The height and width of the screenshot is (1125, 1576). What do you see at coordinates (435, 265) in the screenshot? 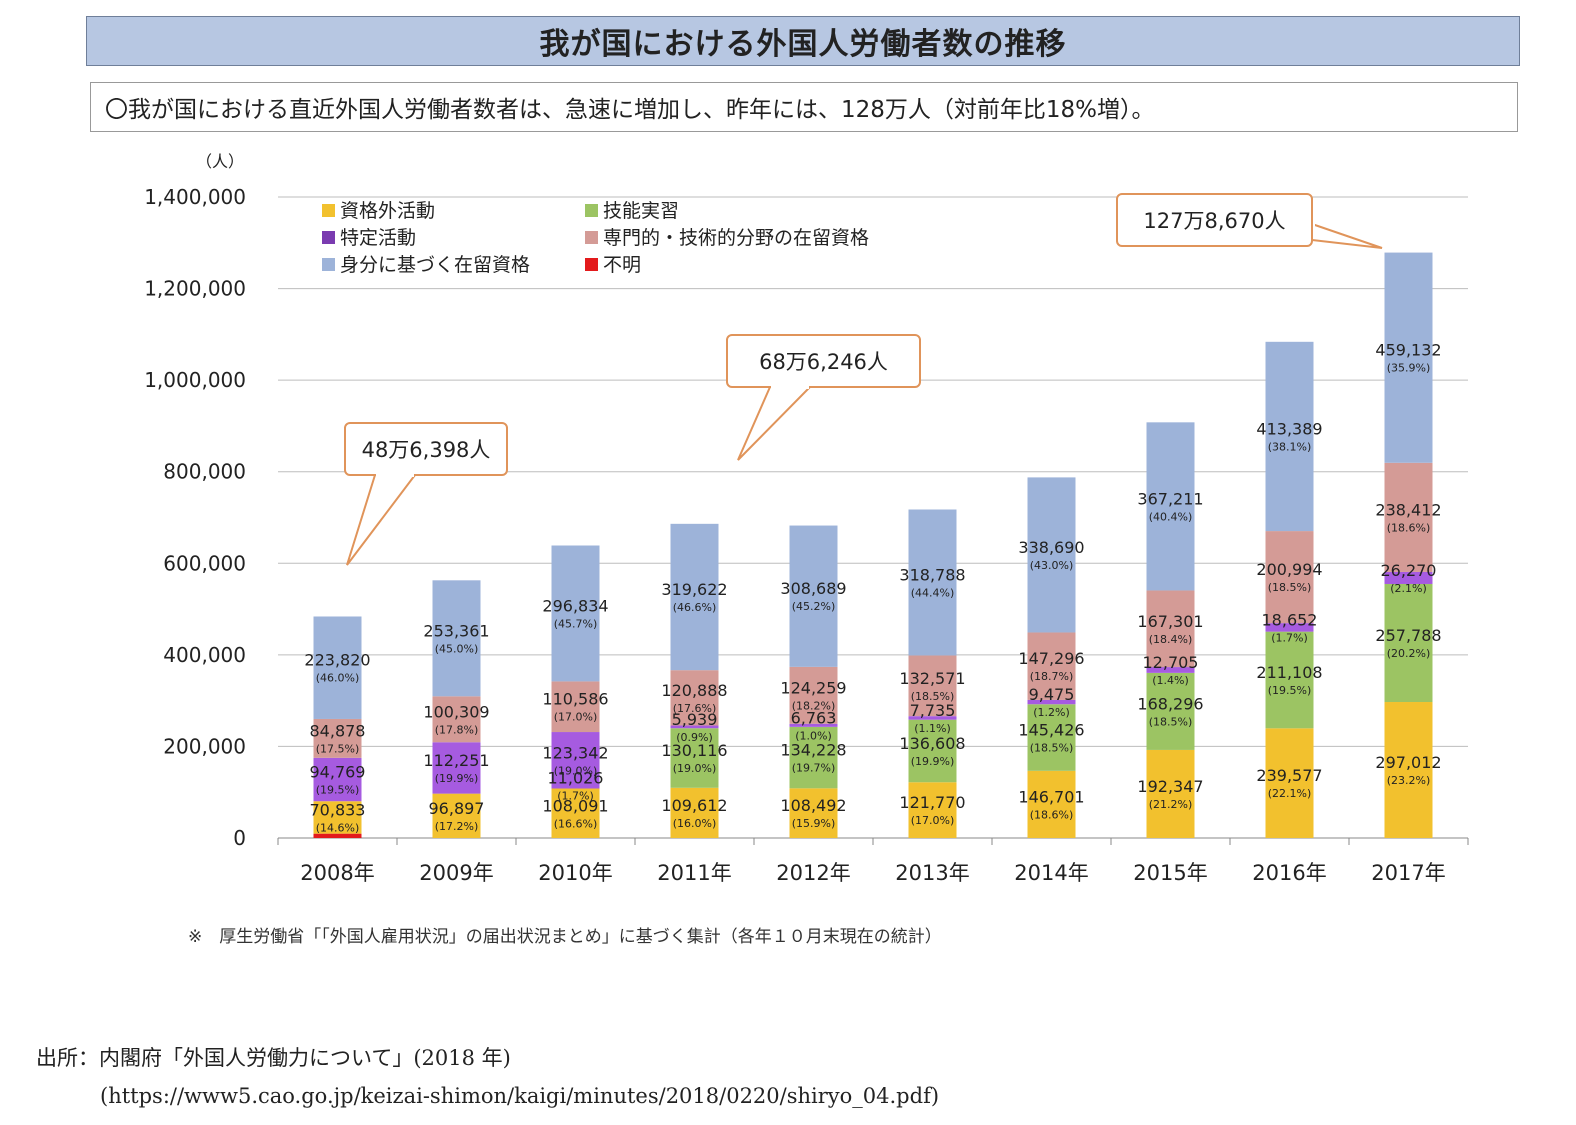
I see `legend-label: 身分に基づく在留資格` at bounding box center [435, 265].